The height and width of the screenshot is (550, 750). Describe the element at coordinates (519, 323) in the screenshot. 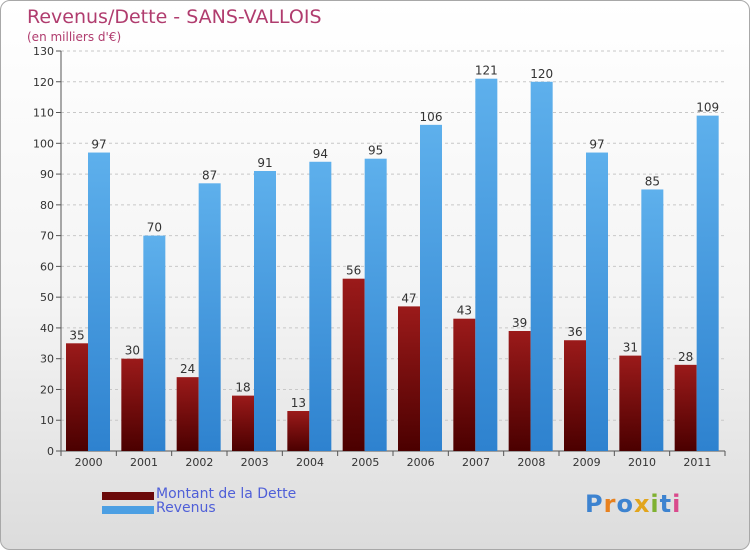

I see `data-label-debt: 39` at that location.